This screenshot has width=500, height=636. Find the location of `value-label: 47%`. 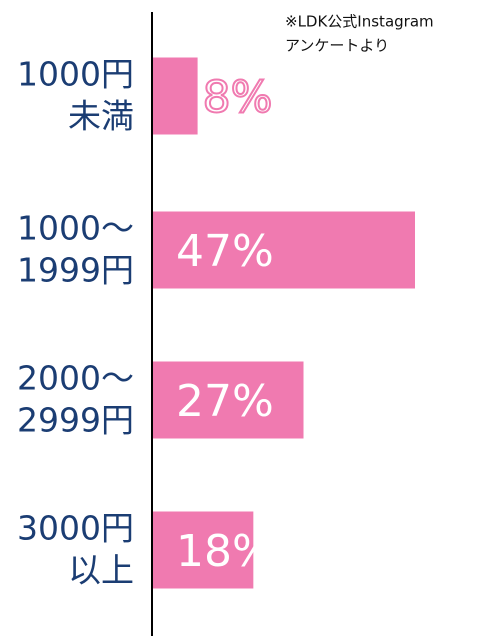

value-label: 47% is located at coordinates (225, 251).